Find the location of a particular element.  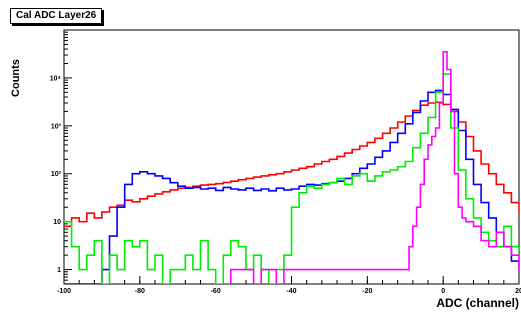

y-tick-label: 10² is located at coordinates (56, 174).